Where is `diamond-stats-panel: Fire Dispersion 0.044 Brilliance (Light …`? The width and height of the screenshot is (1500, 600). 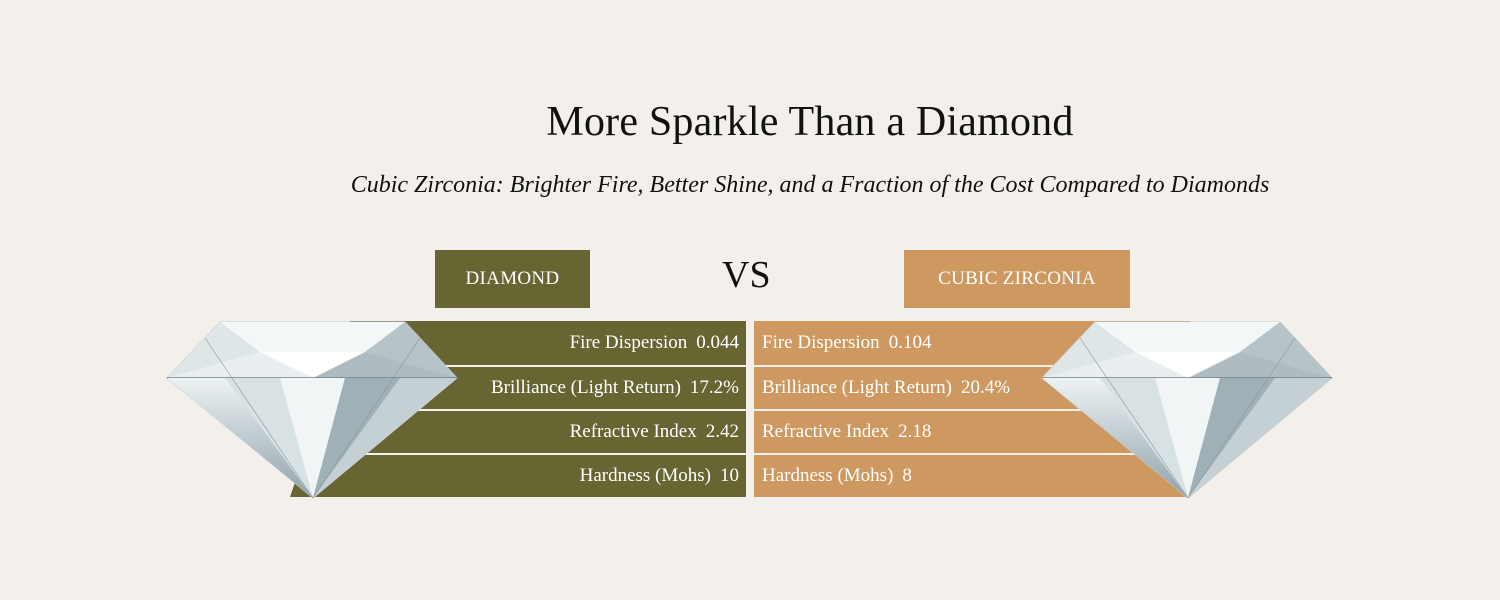
diamond-stats-panel: Fire Dispersion 0.044 Brilliance (Light … is located at coordinates (518, 409).